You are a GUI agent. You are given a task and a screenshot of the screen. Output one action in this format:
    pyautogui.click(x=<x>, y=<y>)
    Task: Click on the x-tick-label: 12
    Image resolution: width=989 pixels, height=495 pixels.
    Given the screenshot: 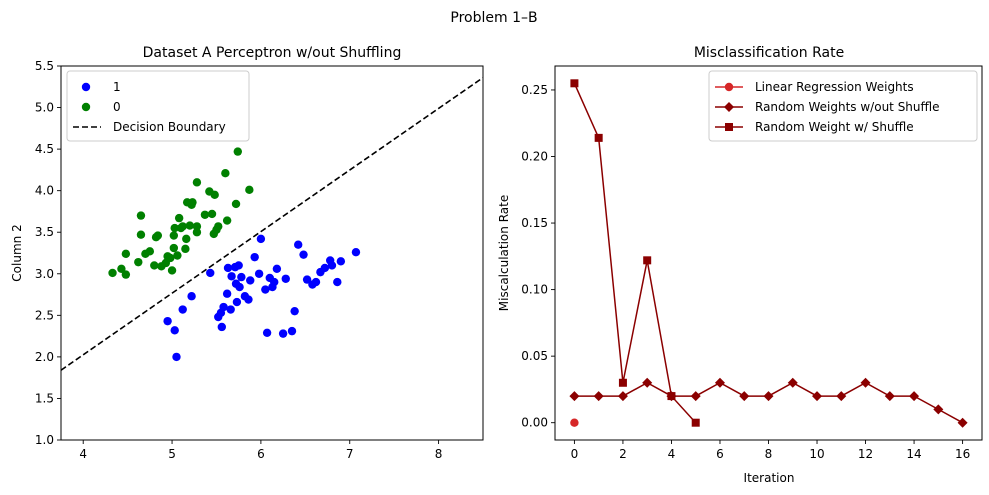 What is the action you would take?
    pyautogui.click(x=865, y=454)
    